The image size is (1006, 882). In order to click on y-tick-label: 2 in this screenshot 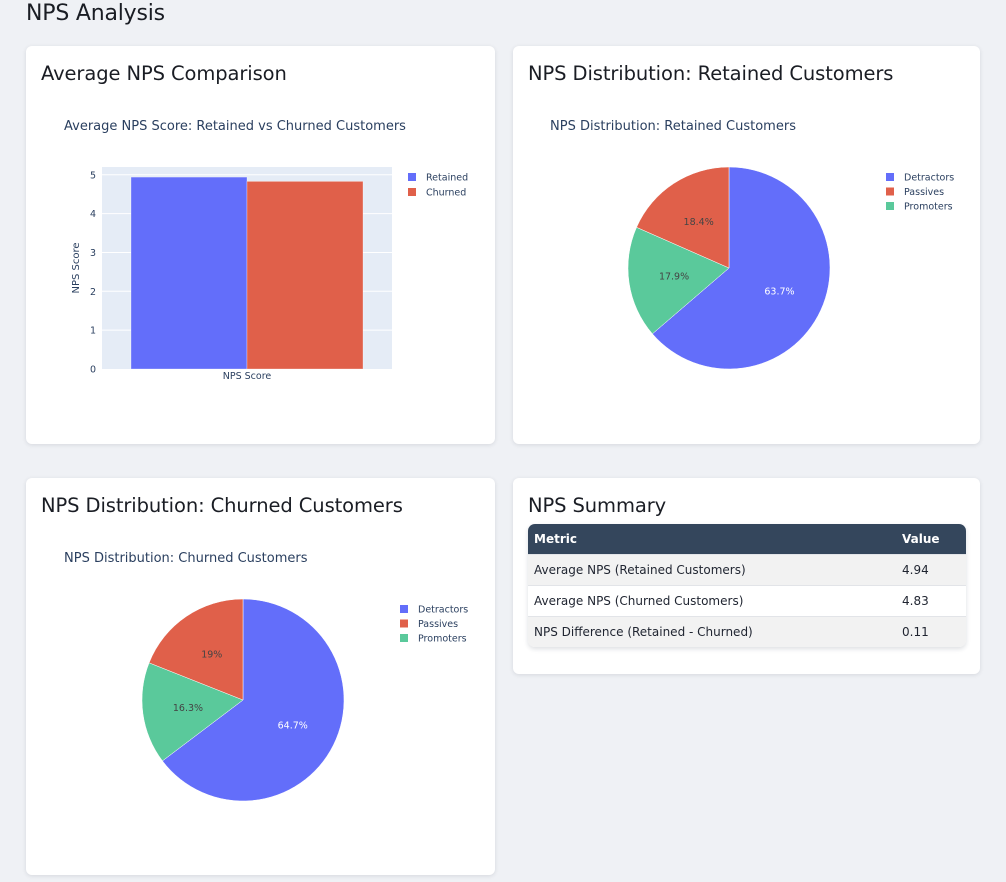, I will do `click(93, 292)`.